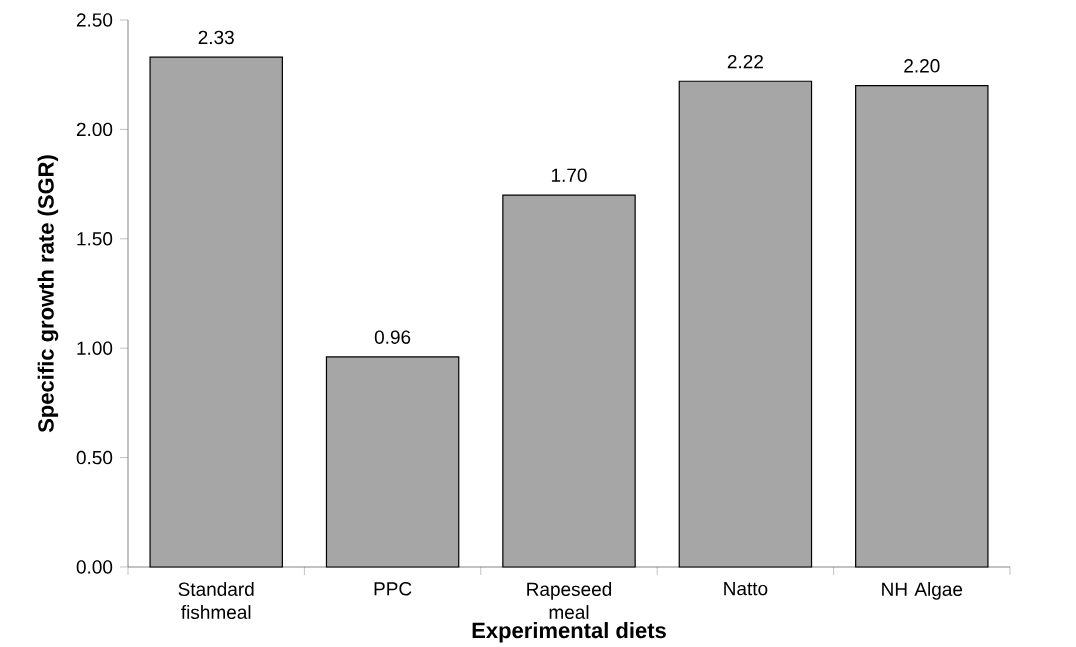 This screenshot has width=1076, height=647. What do you see at coordinates (94, 129) in the screenshot?
I see `y-tick-label: 2.00` at bounding box center [94, 129].